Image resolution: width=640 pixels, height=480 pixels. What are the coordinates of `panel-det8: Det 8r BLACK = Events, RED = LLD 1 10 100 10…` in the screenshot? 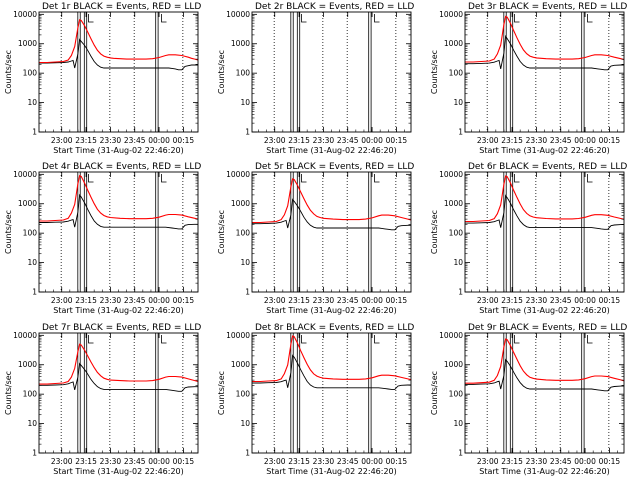 It's located at (315, 399).